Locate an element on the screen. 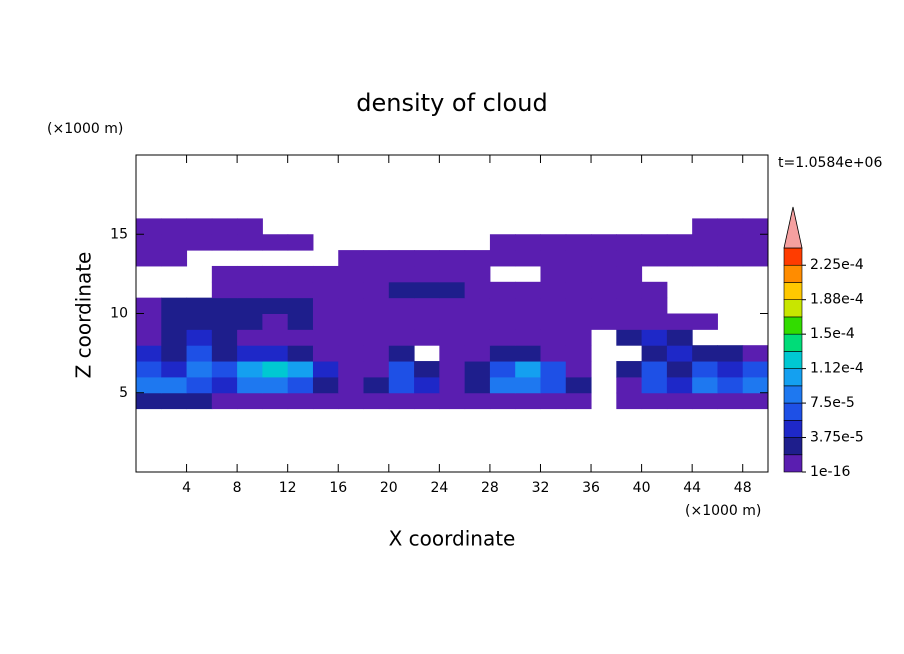 Image resolution: width=904 pixels, height=654 pixels. colorbar-tick-label: 1e-16 is located at coordinates (830, 472).